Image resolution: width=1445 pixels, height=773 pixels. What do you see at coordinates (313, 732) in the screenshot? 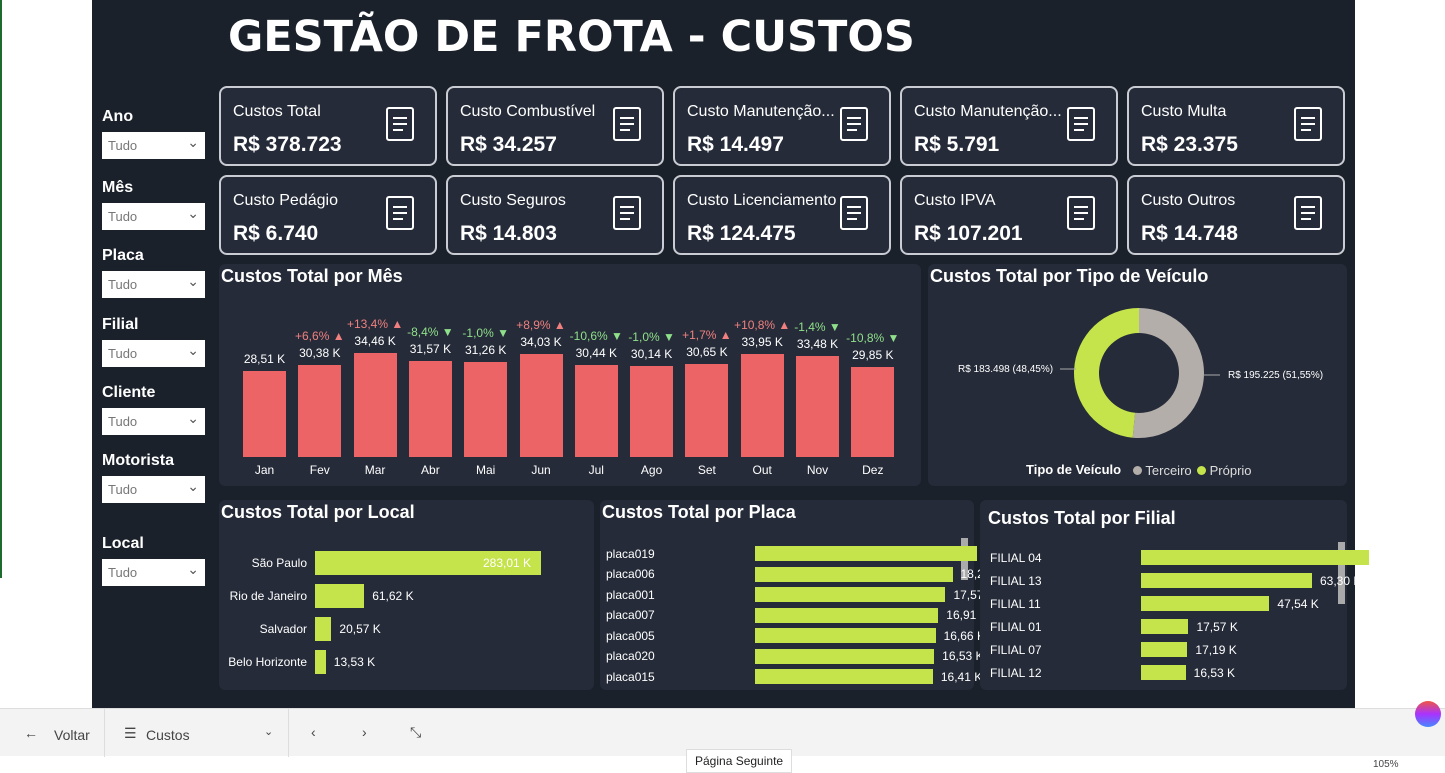
I see `previous-page-button: ‹` at bounding box center [313, 732].